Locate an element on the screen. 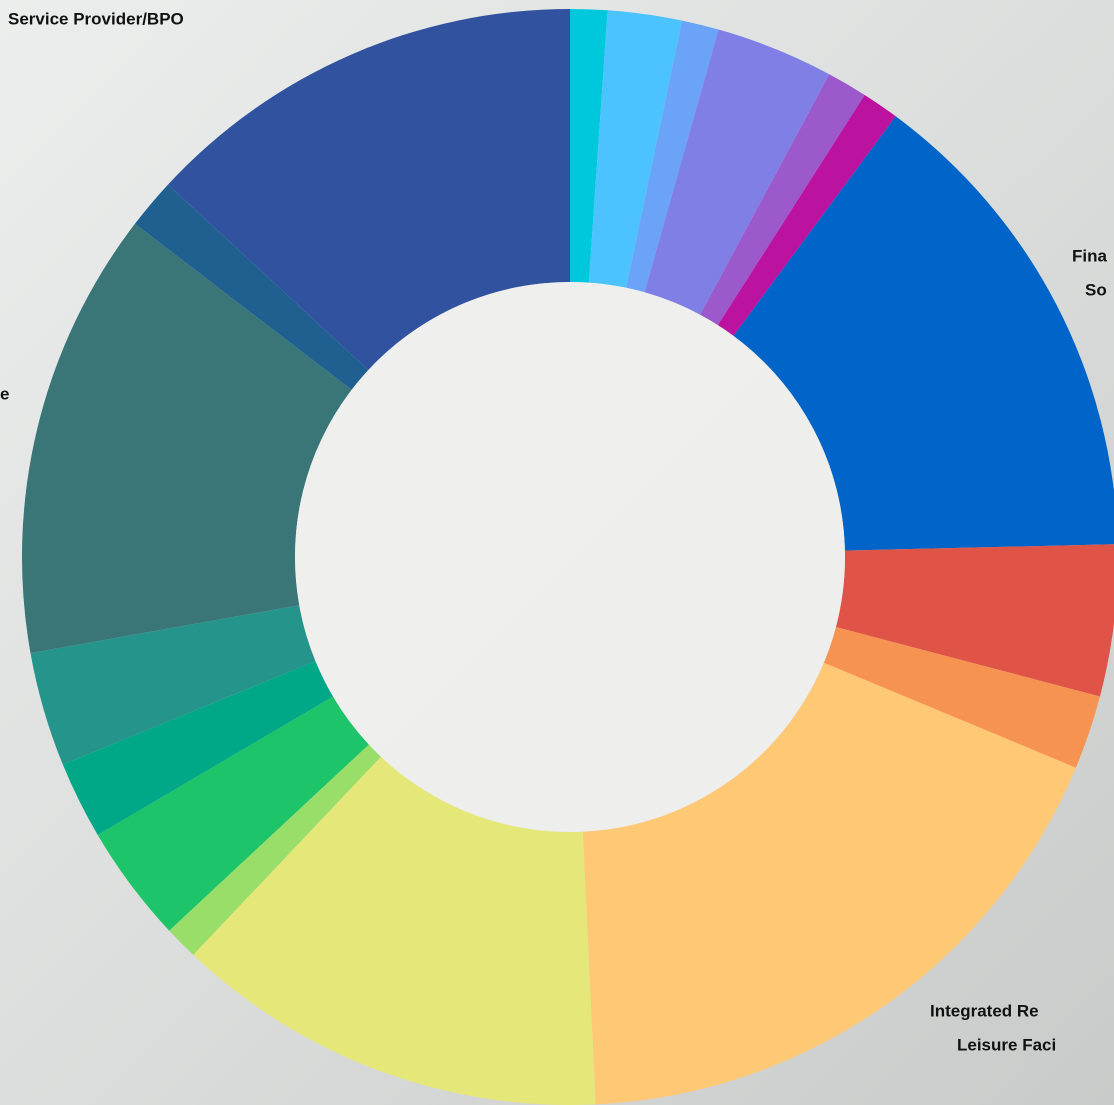 The width and height of the screenshot is (1114, 1105). slice-label: Leisure Faci is located at coordinates (1006, 1044).